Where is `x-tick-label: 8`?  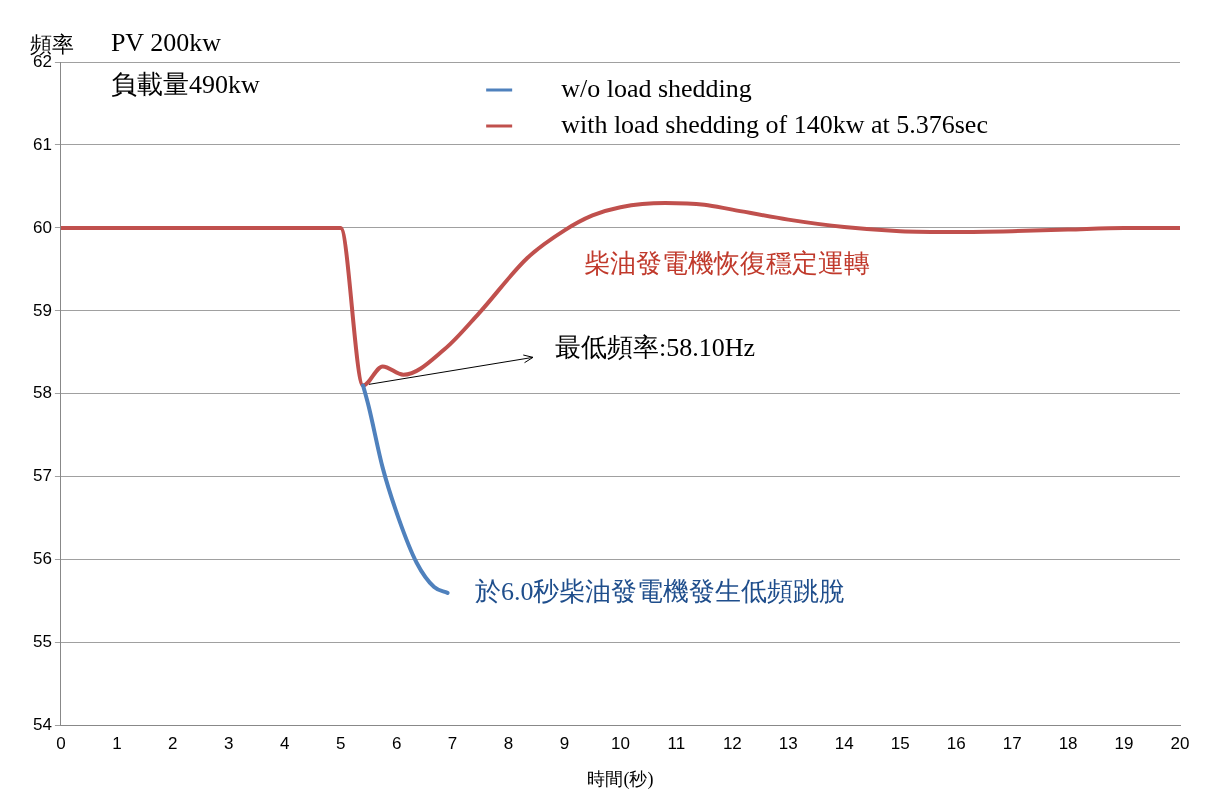 x-tick-label: 8 is located at coordinates (508, 744).